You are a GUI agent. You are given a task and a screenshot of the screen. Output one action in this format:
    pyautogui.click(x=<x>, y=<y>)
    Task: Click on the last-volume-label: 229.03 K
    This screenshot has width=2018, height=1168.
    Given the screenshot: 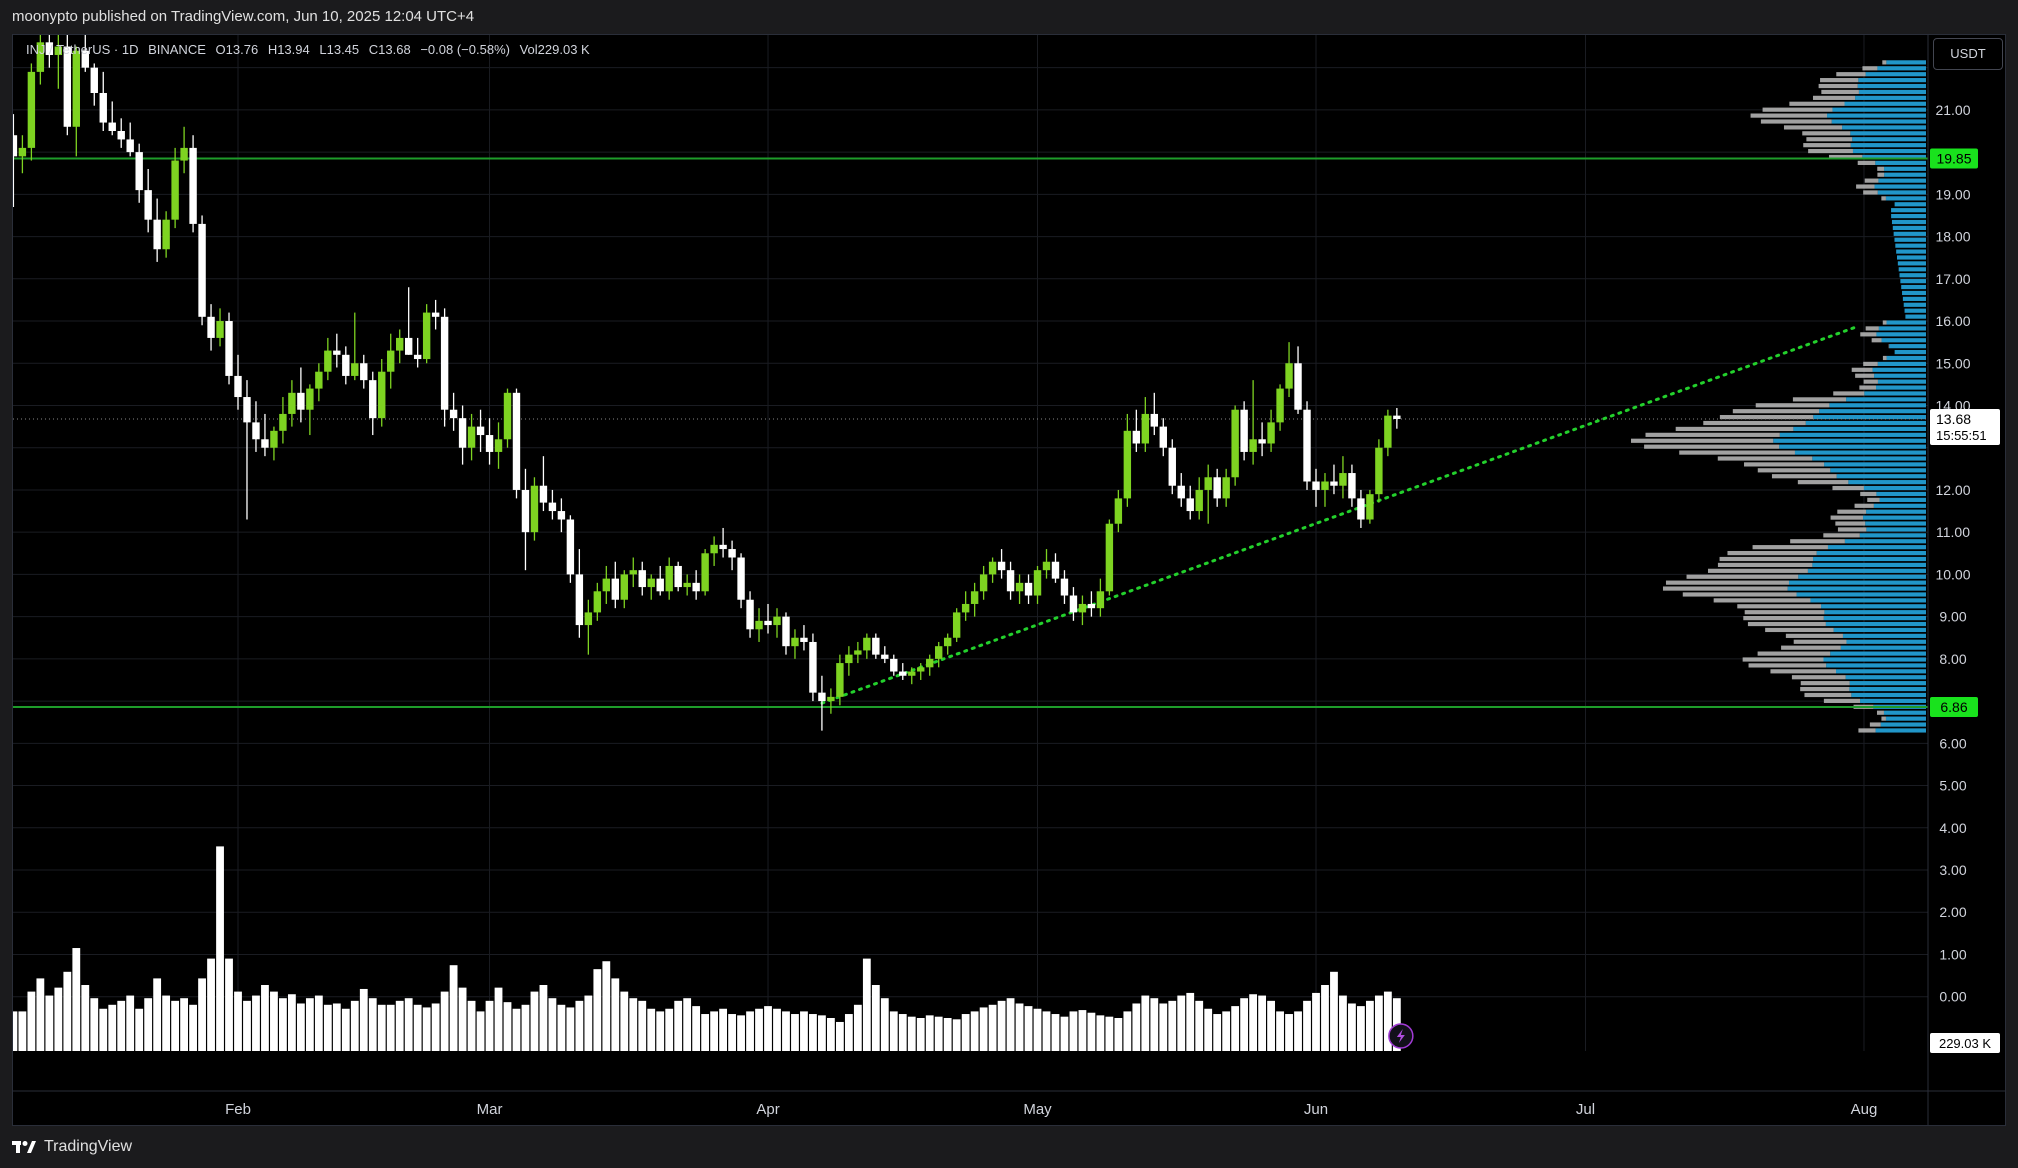 What is the action you would take?
    pyautogui.click(x=1965, y=1043)
    